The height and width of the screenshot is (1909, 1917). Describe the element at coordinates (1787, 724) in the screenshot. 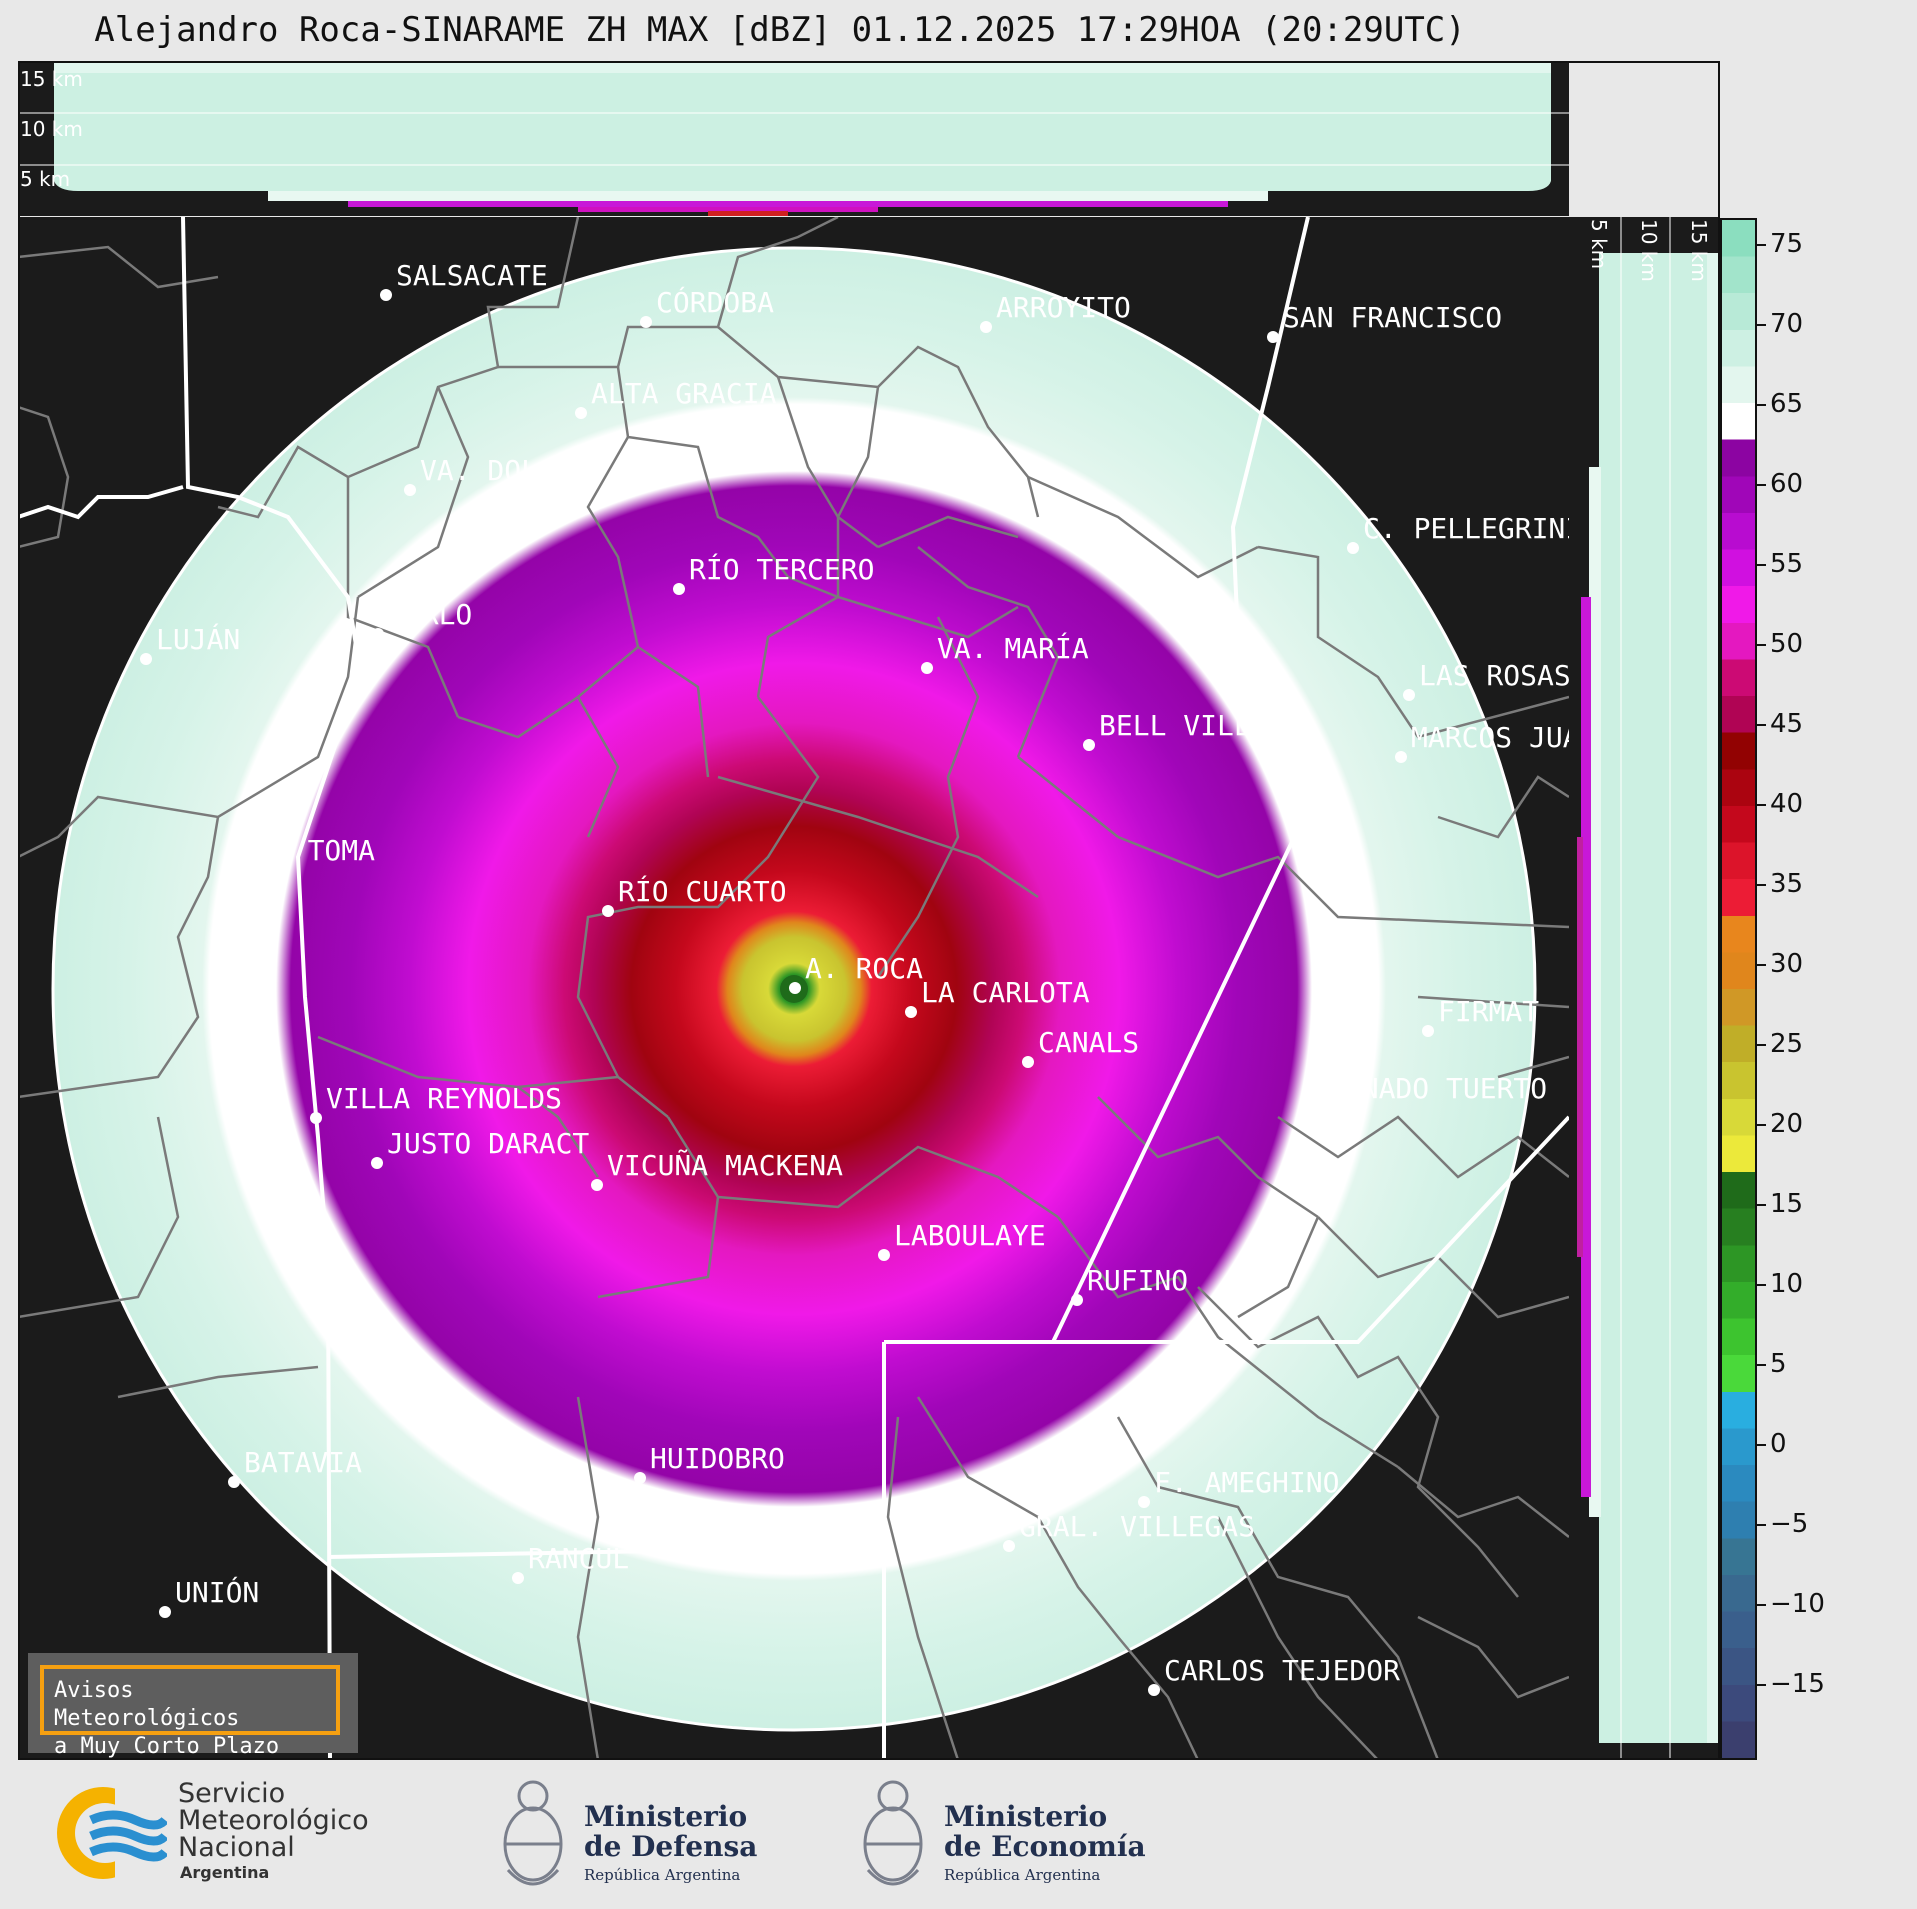

I see `colorbar-tick-label: 45` at that location.